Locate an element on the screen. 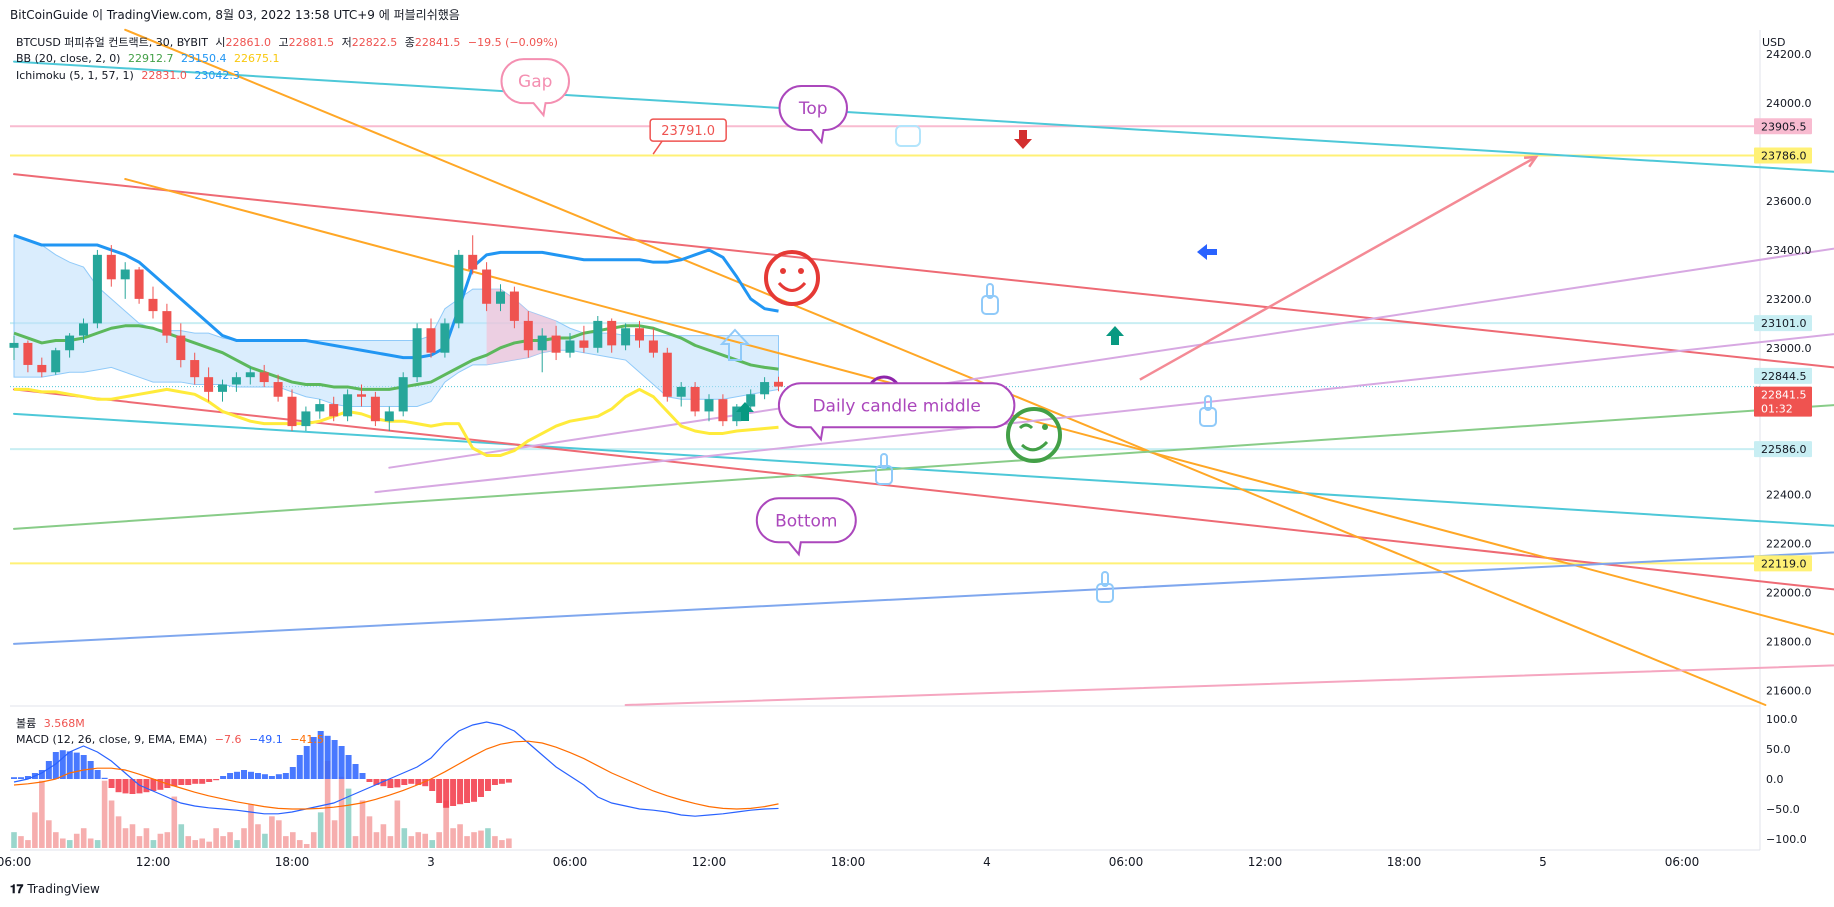  candles is located at coordinates (396, 333).